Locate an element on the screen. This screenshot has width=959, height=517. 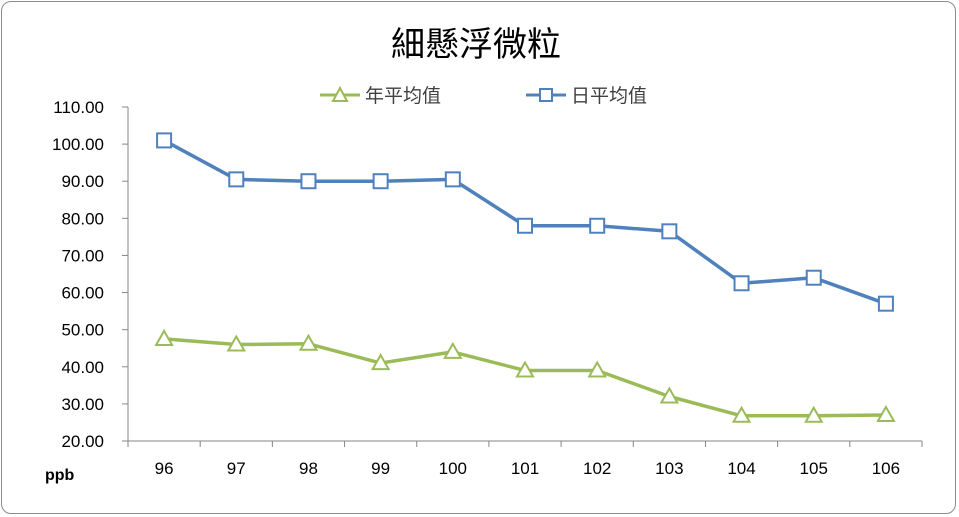
y-tick-label: 50.00 is located at coordinates (82, 330).